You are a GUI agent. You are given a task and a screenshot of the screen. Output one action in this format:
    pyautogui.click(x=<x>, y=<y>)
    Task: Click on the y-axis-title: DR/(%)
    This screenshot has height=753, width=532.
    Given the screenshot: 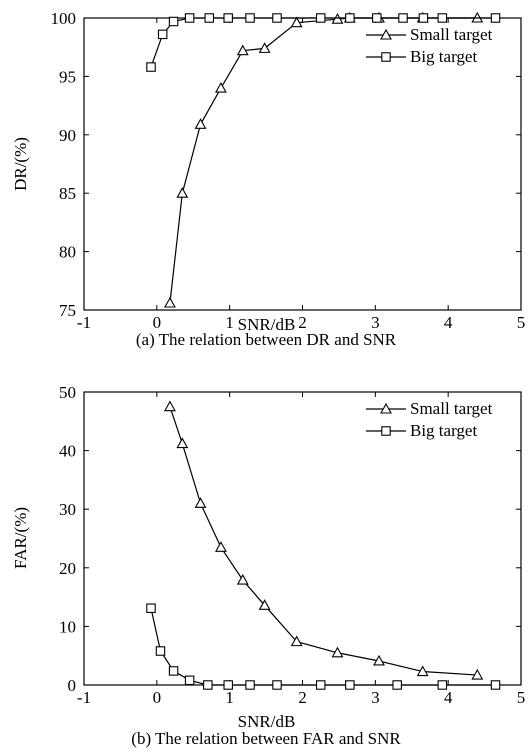 What is the action you would take?
    pyautogui.click(x=20, y=164)
    